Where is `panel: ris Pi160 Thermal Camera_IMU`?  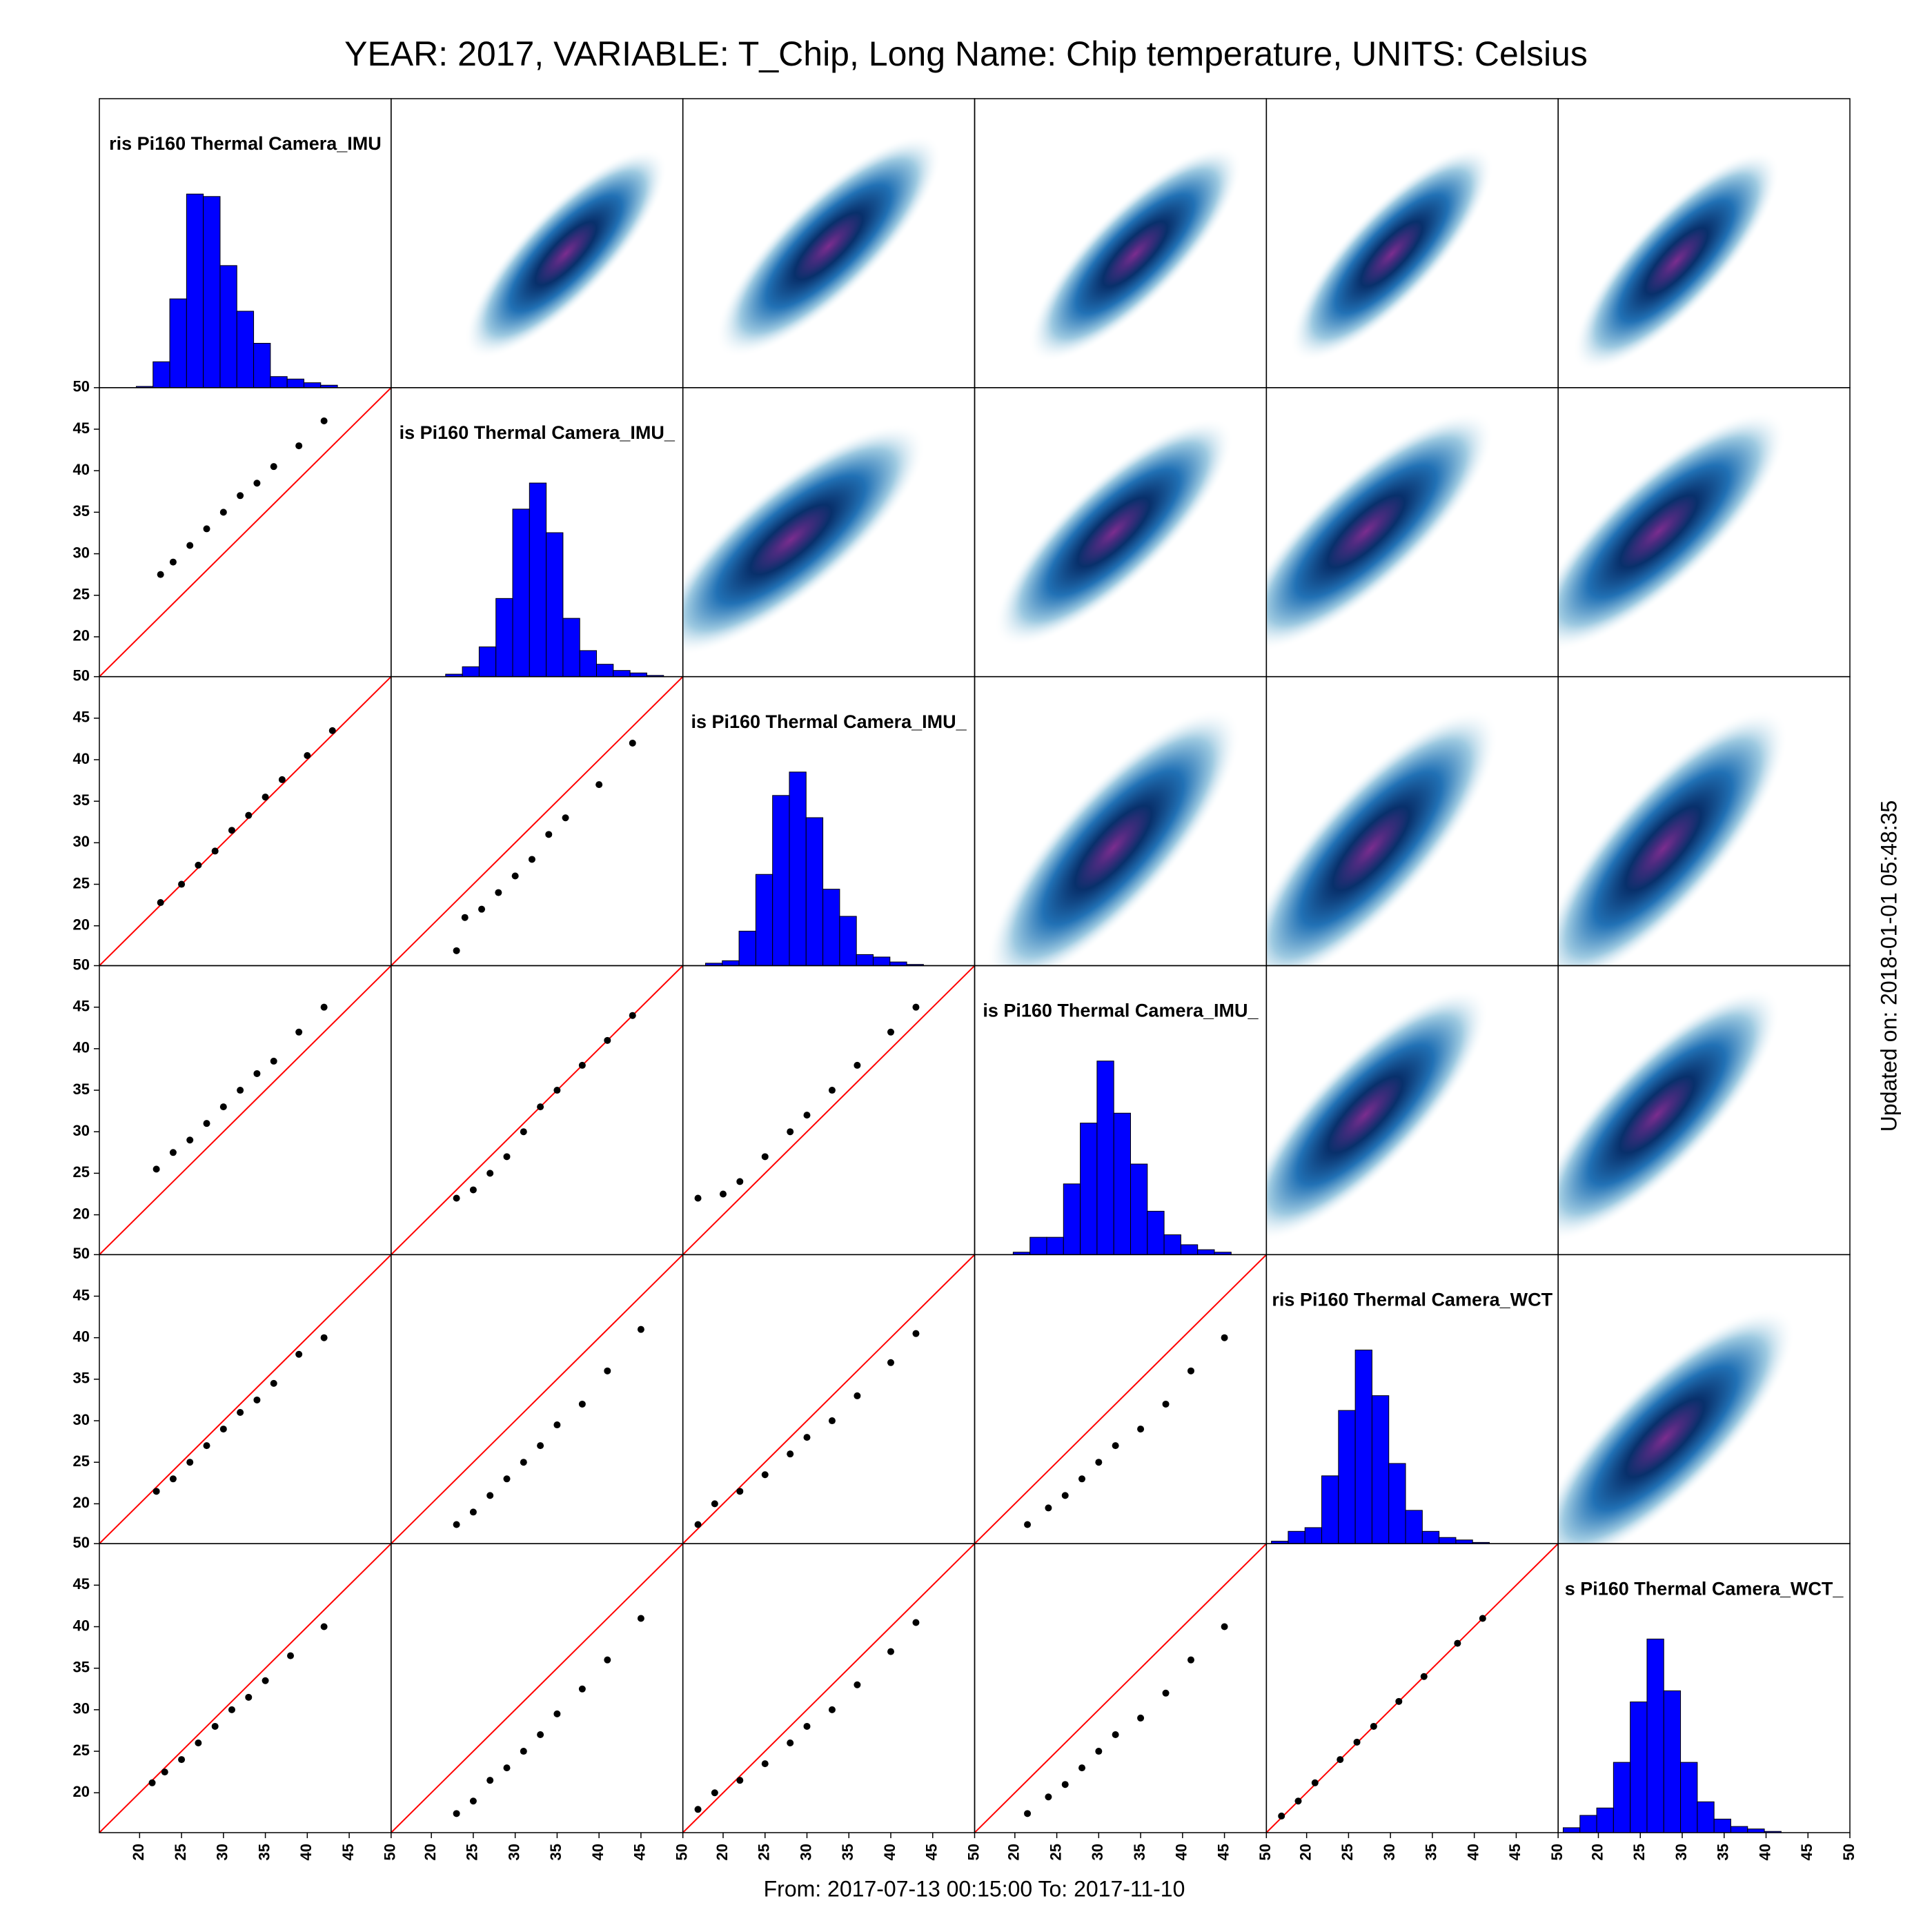
panel: ris Pi160 Thermal Camera_IMU is located at coordinates (245, 260).